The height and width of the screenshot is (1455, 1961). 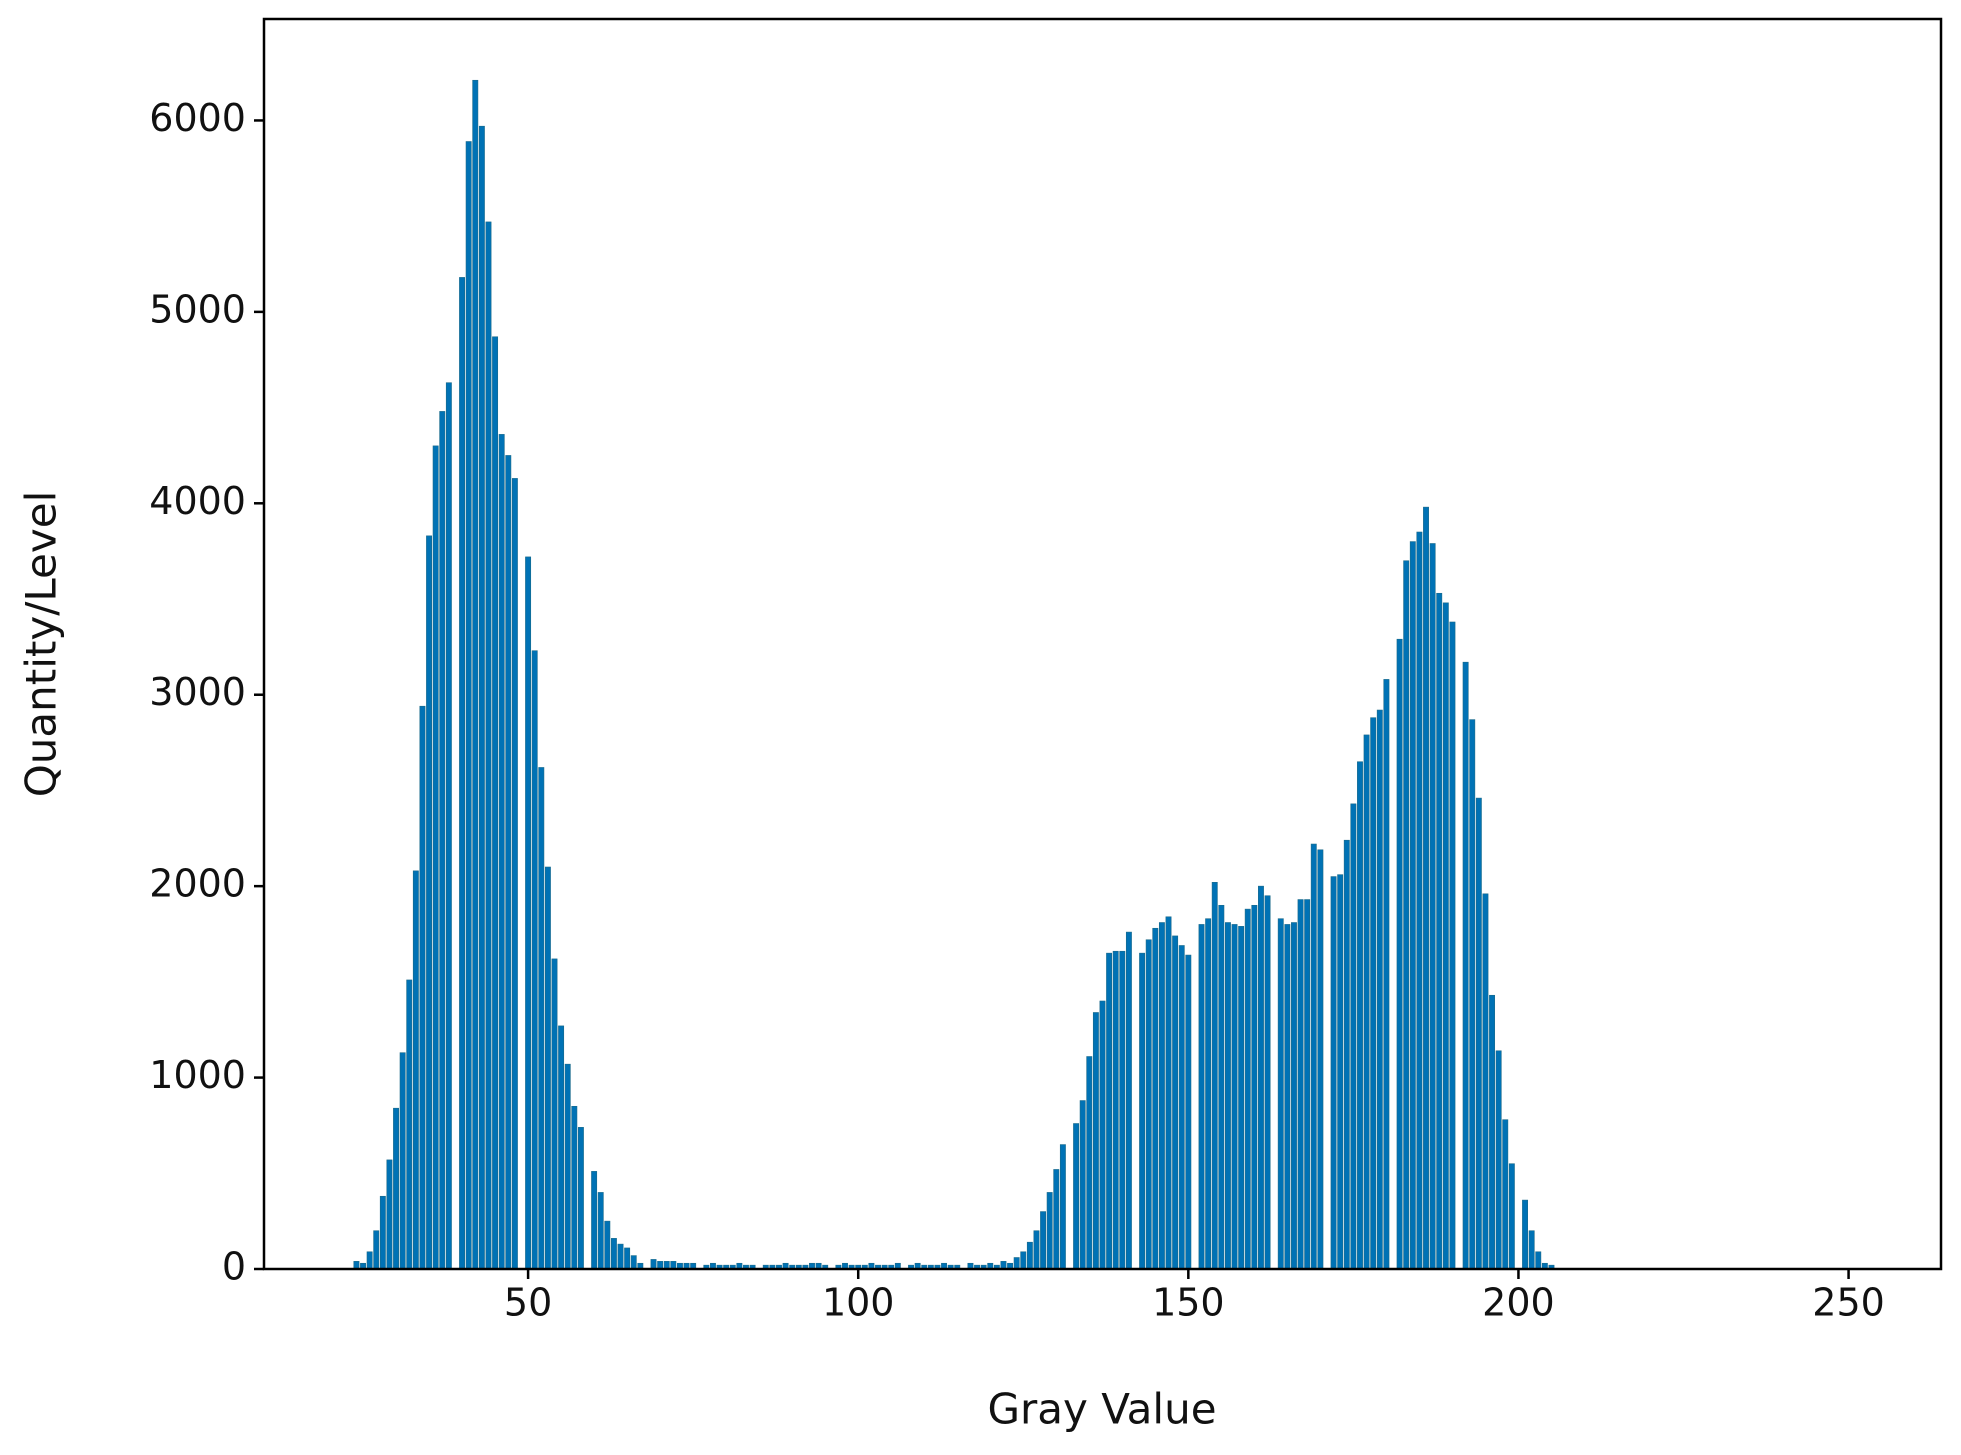 What do you see at coordinates (1188, 1303) in the screenshot?
I see `x-tick-label: 150` at bounding box center [1188, 1303].